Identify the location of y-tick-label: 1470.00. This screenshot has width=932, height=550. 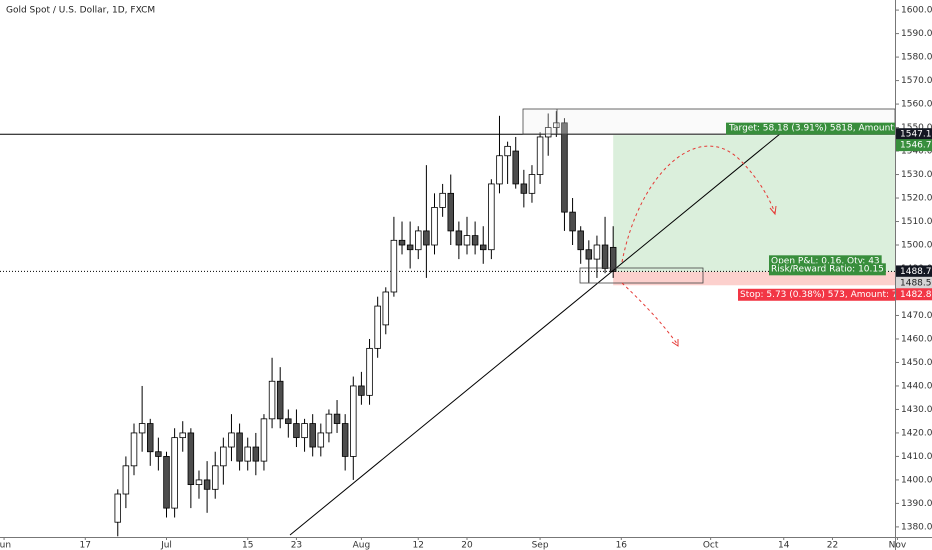
(916, 316).